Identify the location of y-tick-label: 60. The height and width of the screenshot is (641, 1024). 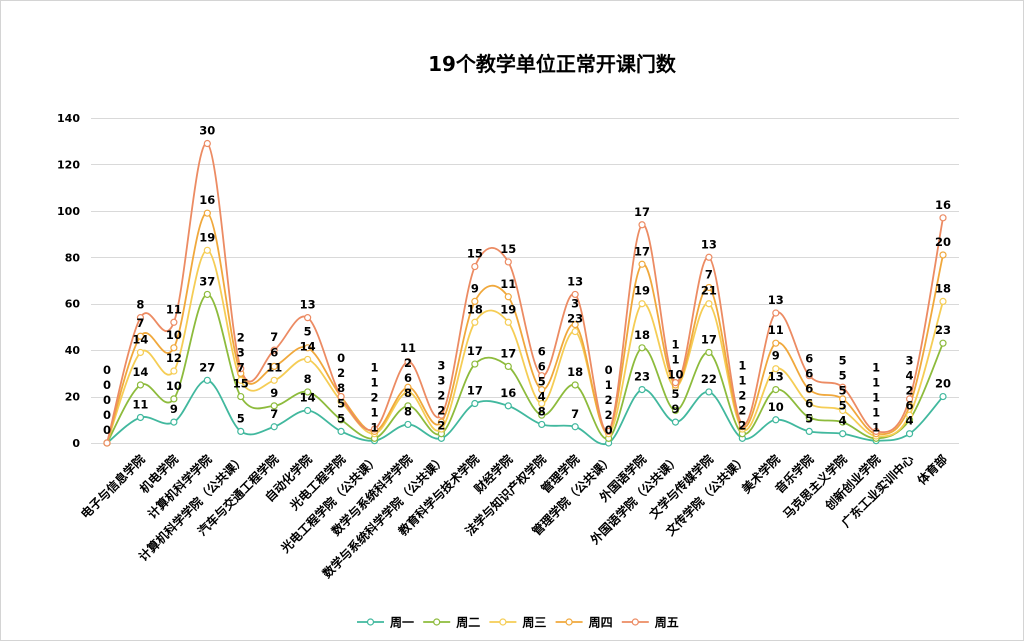
(73, 304).